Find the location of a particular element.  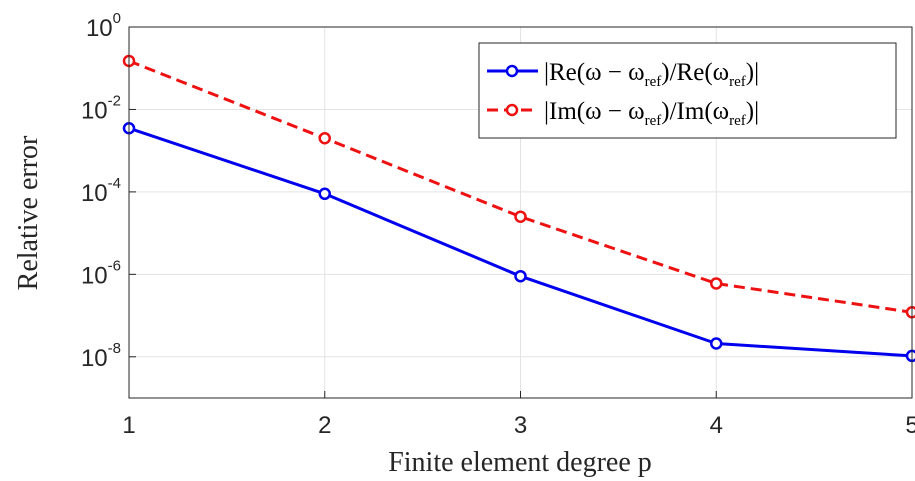

legend-box is located at coordinates (687, 90).